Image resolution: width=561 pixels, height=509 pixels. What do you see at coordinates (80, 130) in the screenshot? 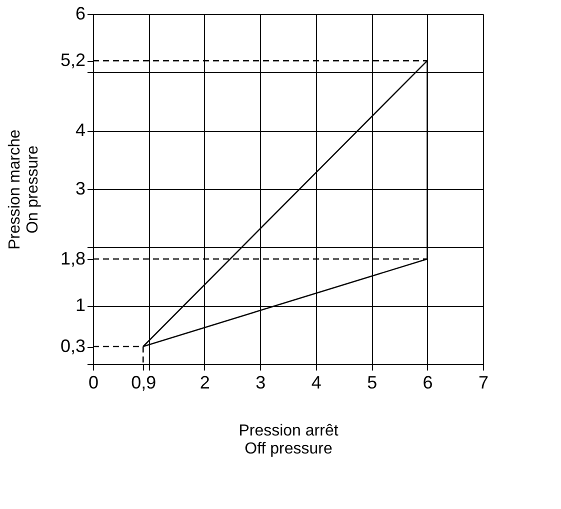
I see `y-tick-label: 4` at bounding box center [80, 130].